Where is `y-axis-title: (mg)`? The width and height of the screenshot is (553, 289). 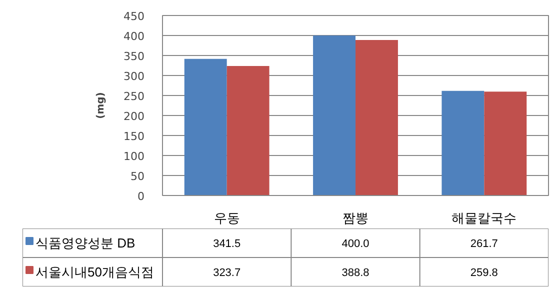 y-axis-title: (mg) is located at coordinates (101, 105).